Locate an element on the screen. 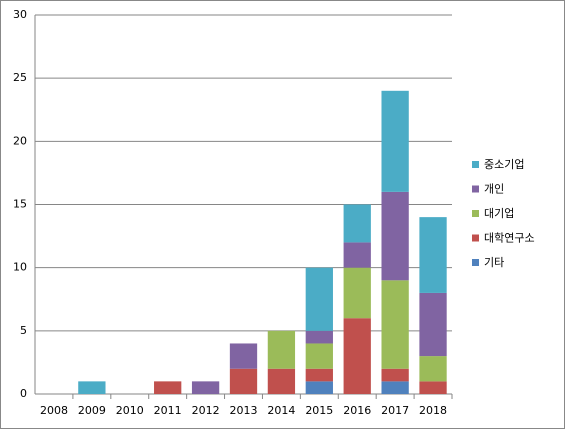  x-tick-label: 2014 is located at coordinates (281, 410).